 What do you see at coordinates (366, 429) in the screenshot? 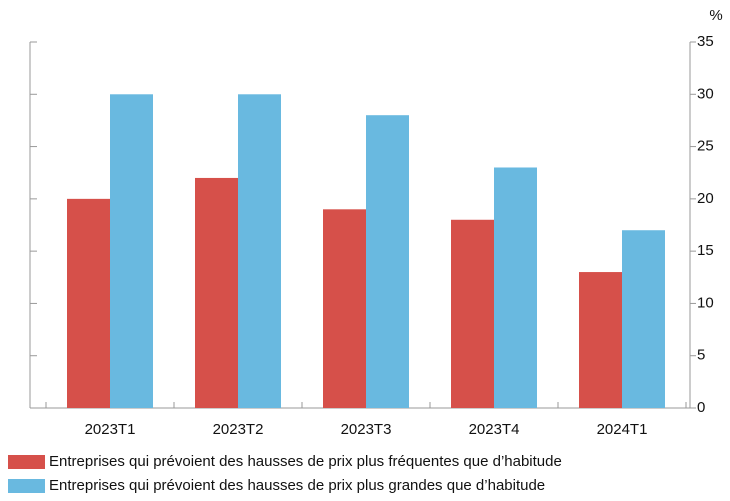
I see `x-tick-label: 2023T3` at bounding box center [366, 429].